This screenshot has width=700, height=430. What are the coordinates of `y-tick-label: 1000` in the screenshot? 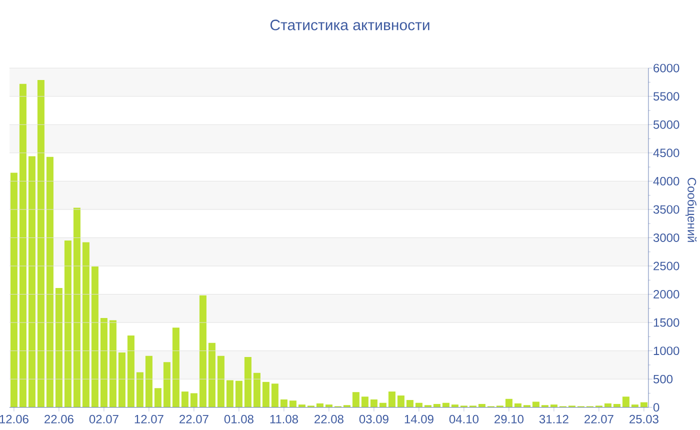 It's located at (667, 351).